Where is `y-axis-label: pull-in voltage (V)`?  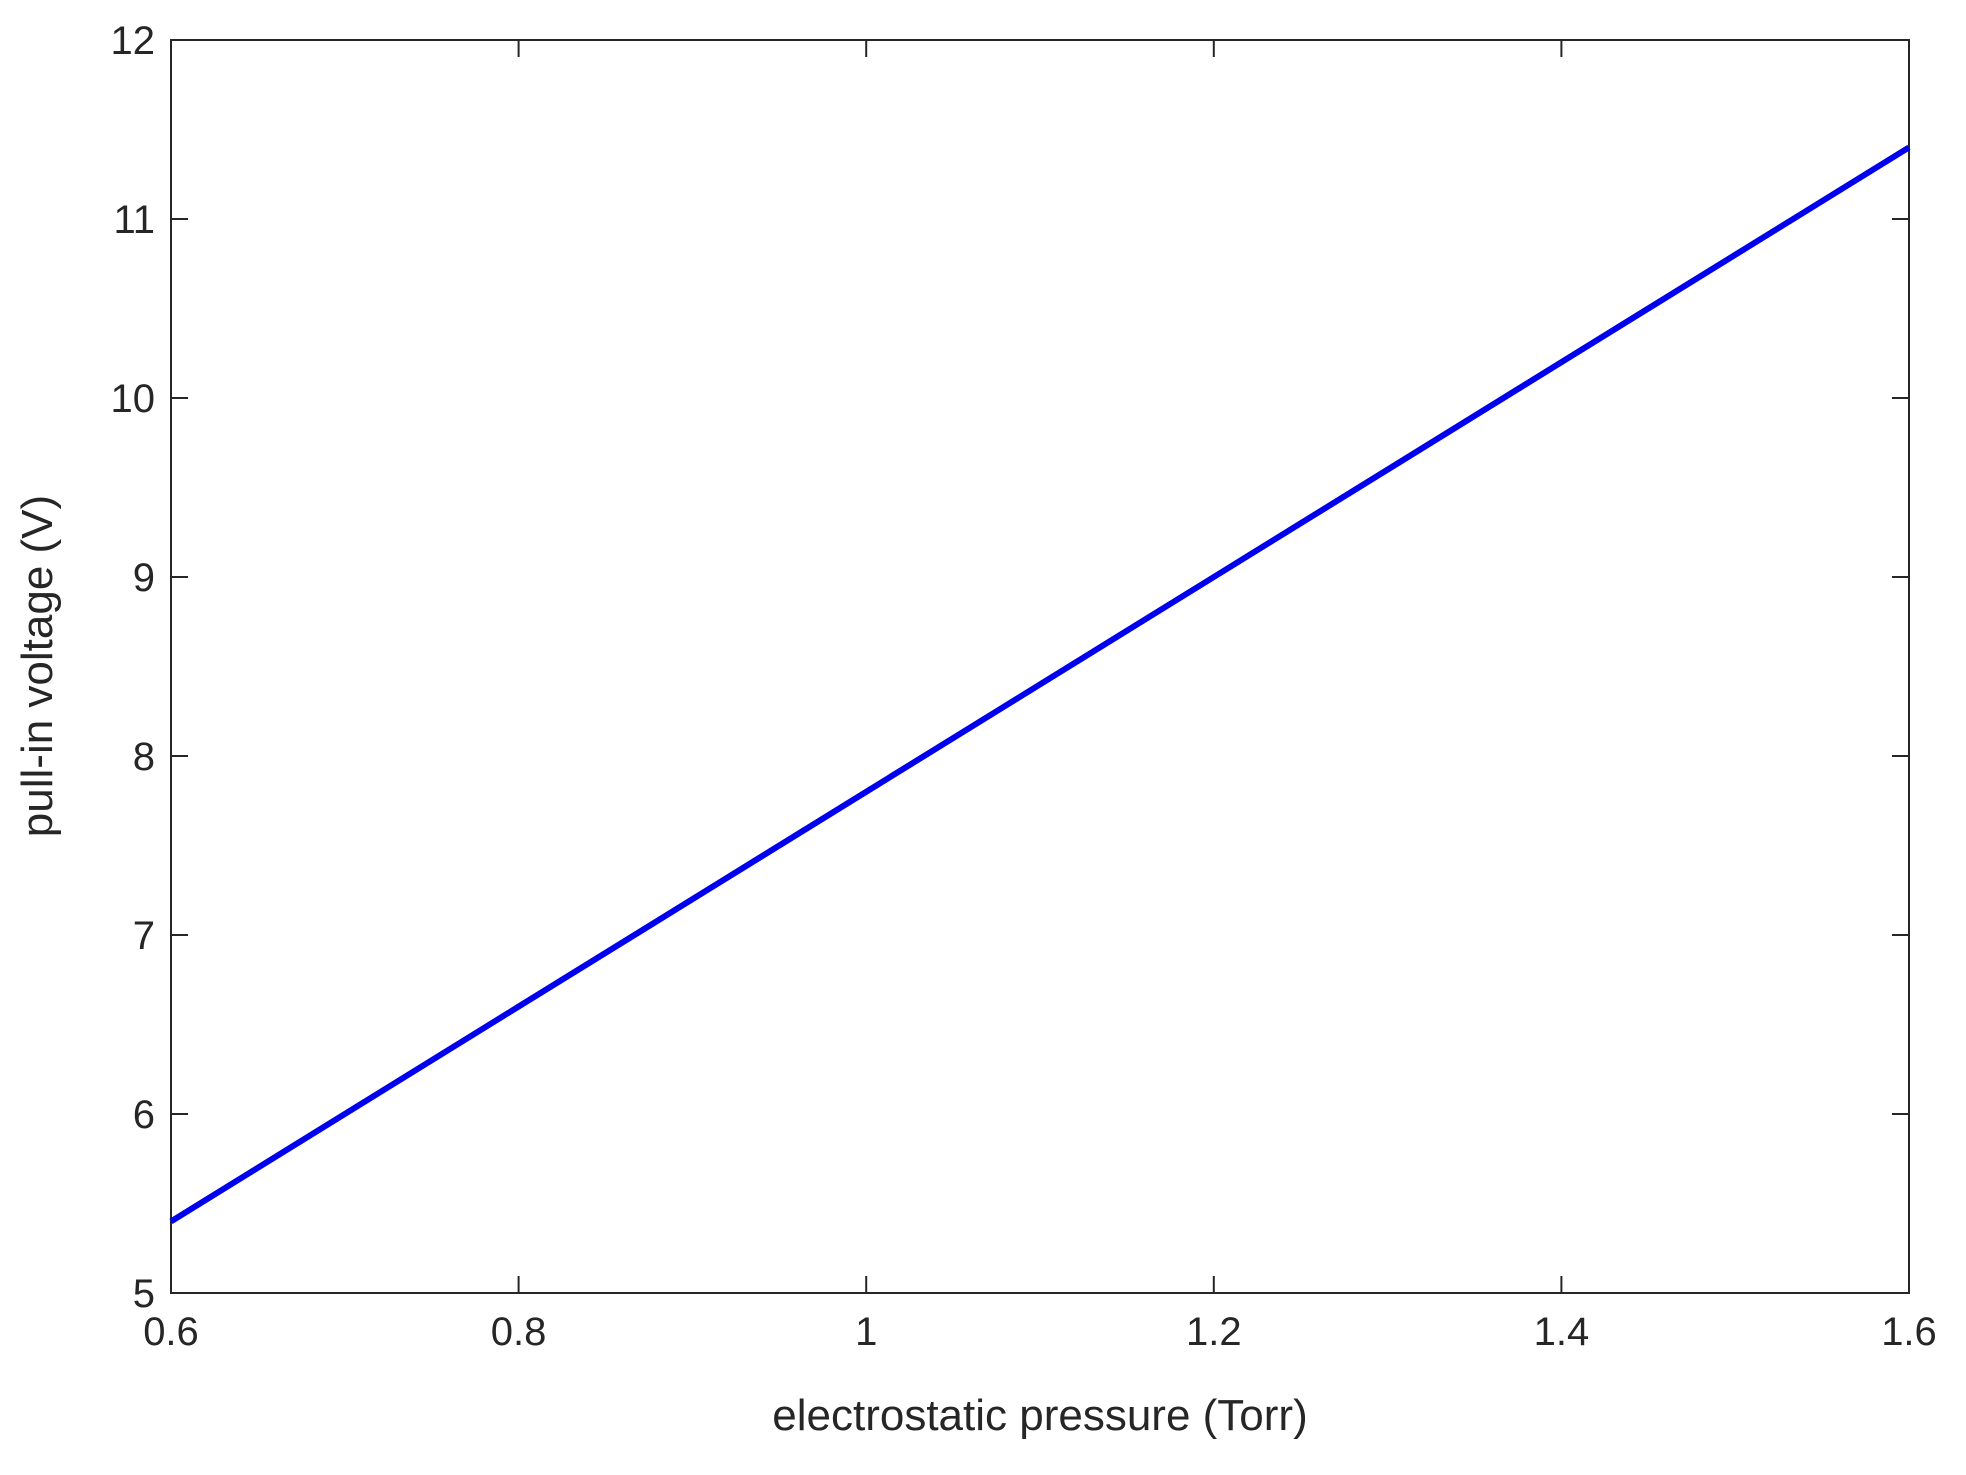 y-axis-label: pull-in voltage (V) is located at coordinates (37, 666).